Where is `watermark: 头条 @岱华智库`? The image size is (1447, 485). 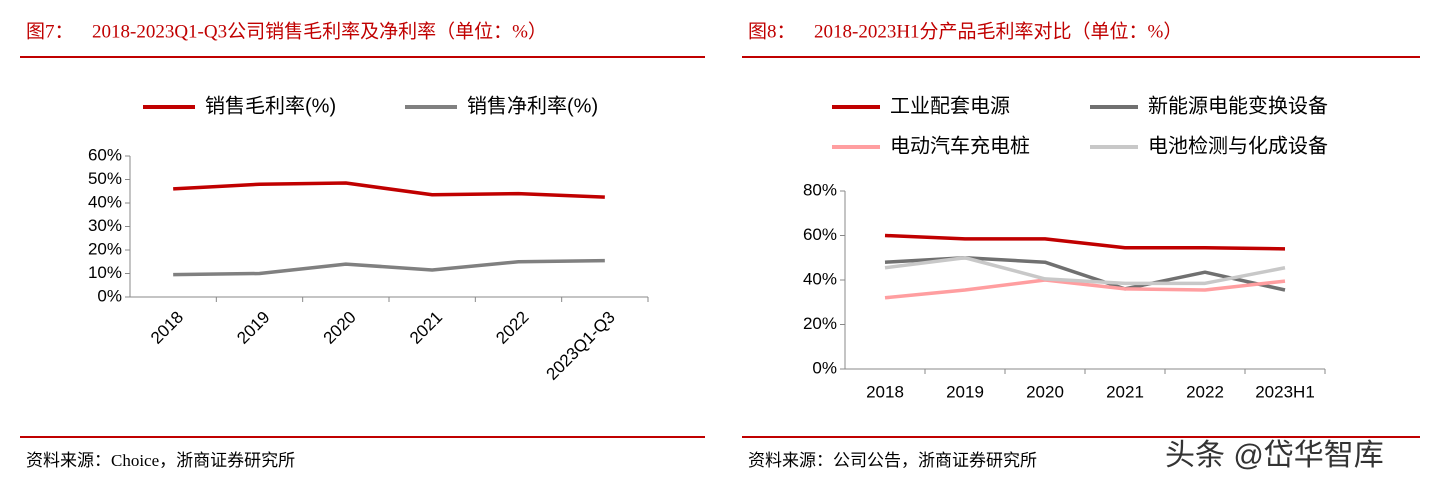 watermark: 头条 @岱华智库 is located at coordinates (1274, 455).